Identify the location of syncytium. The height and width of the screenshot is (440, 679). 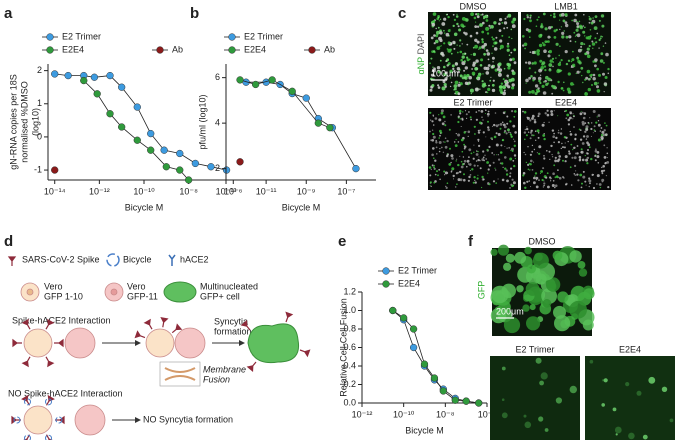
(273, 343).